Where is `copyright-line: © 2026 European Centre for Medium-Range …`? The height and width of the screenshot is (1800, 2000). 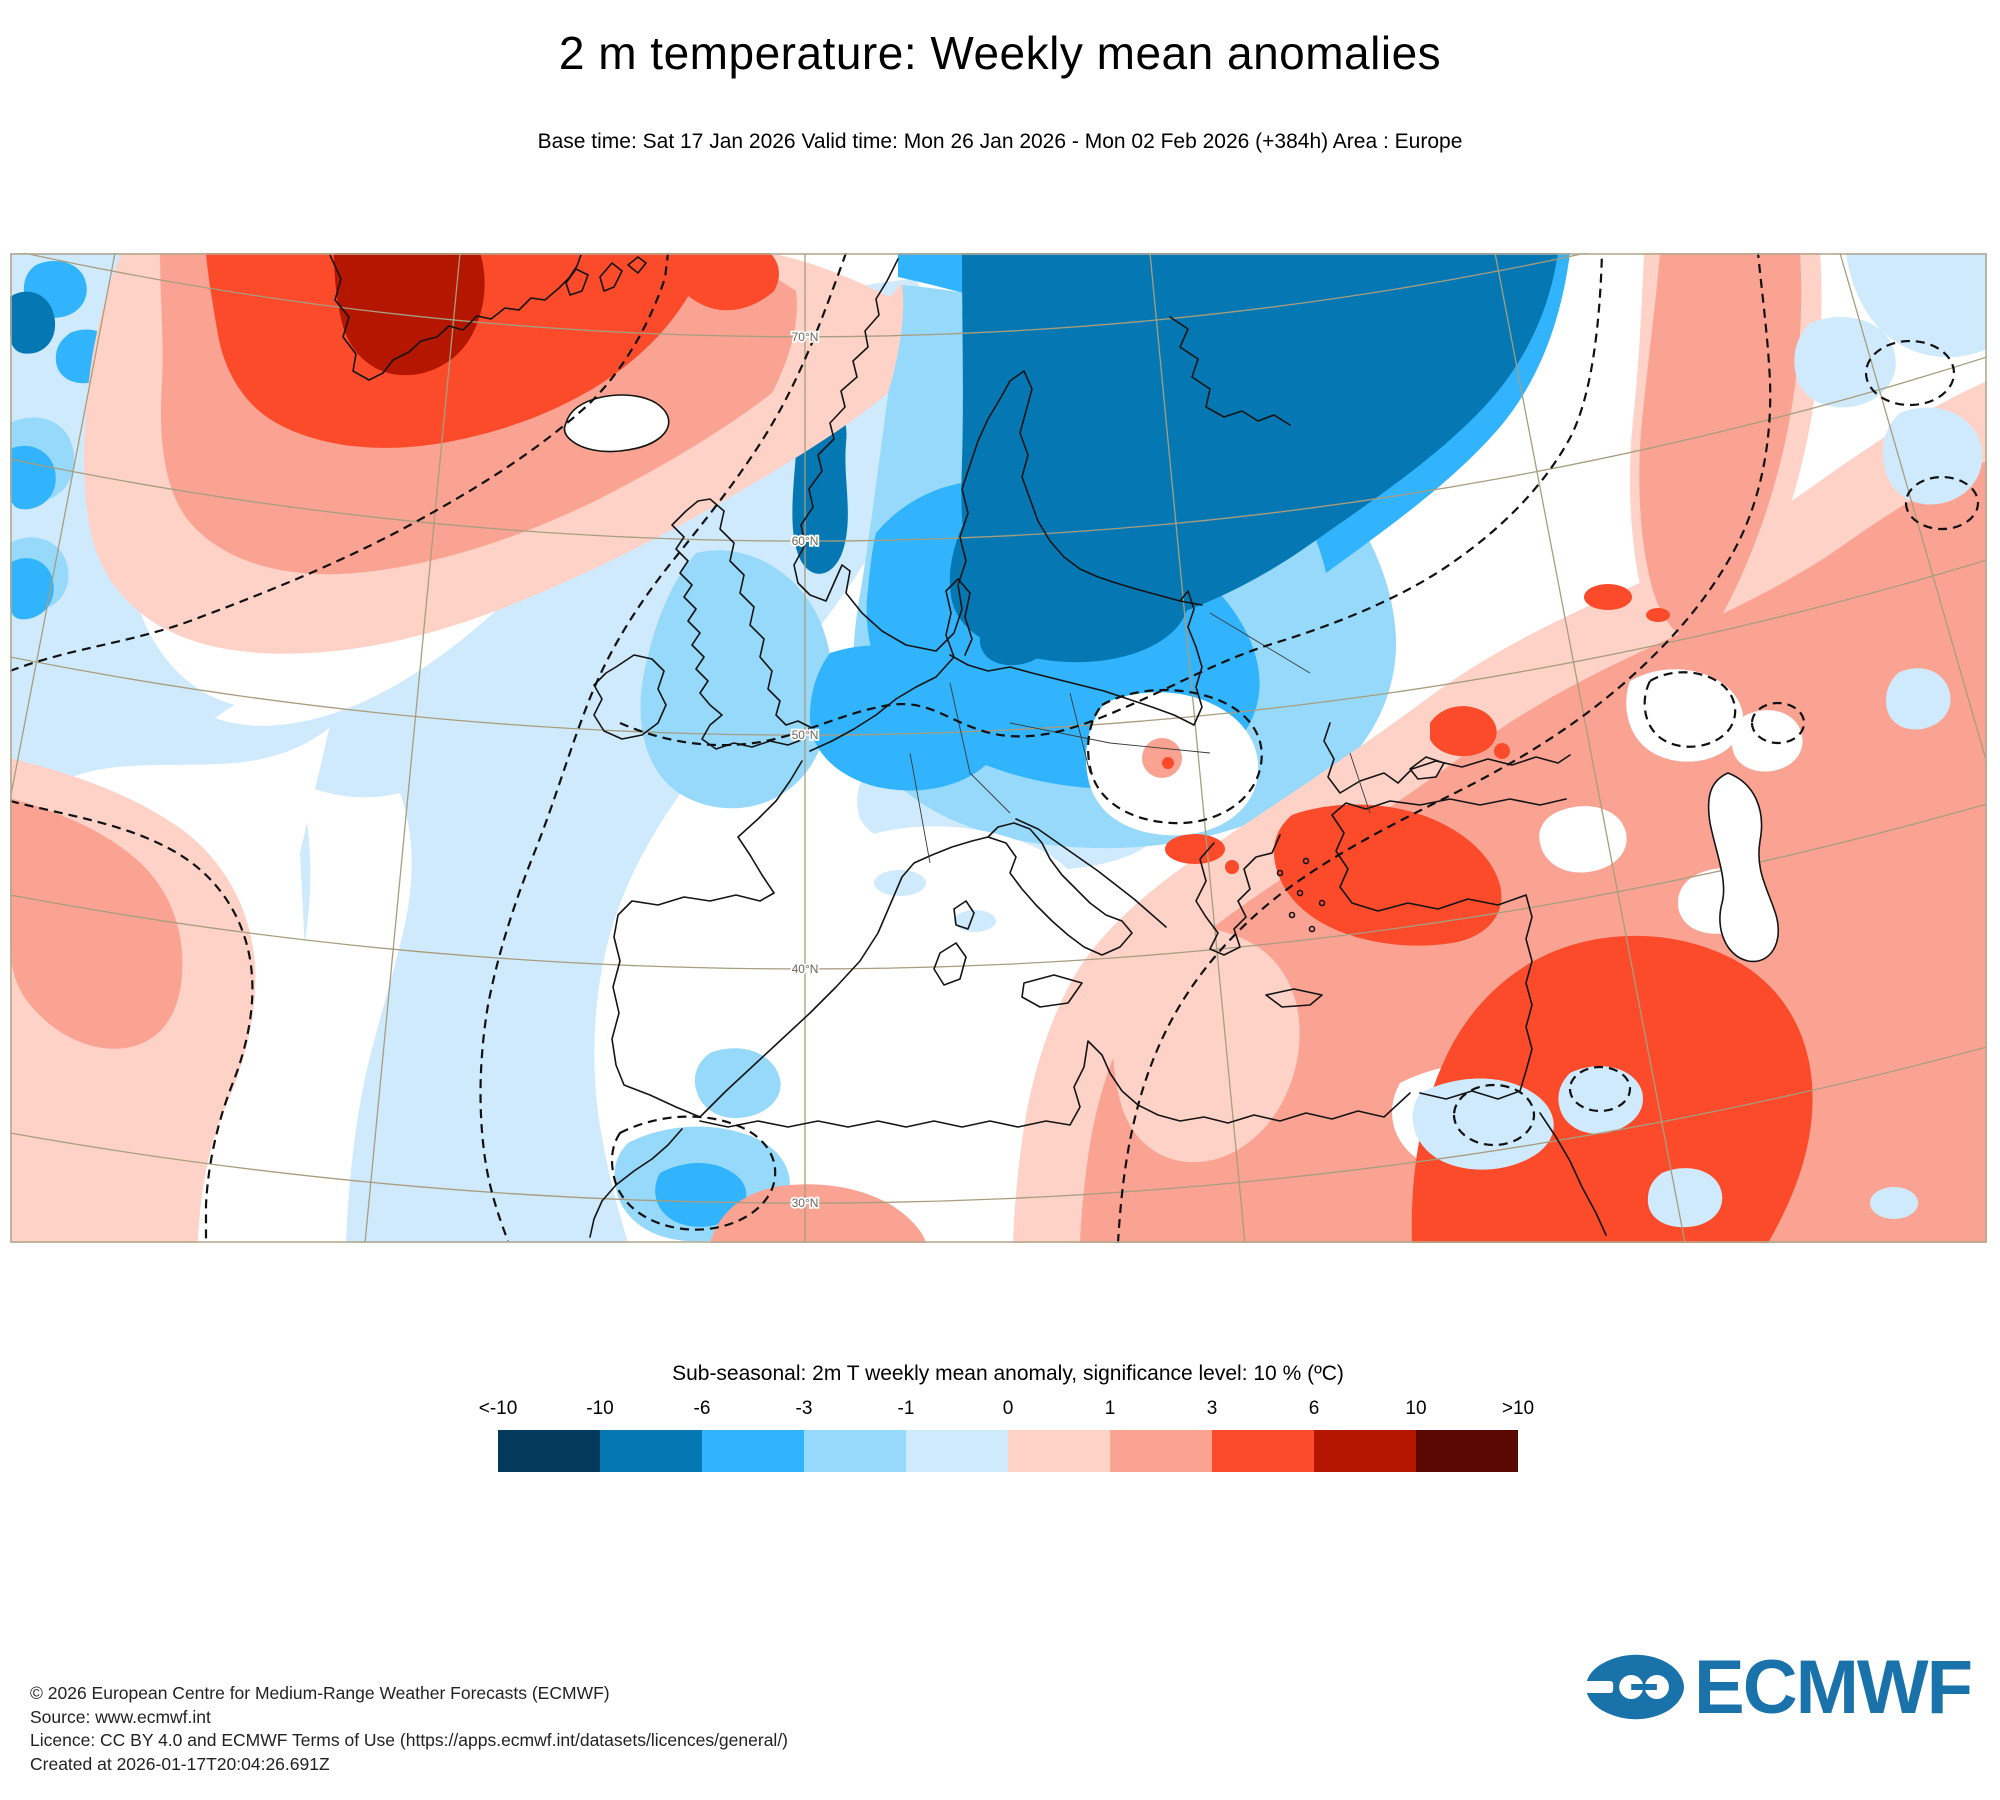
copyright-line: © 2026 European Centre for Medium-Range … is located at coordinates (320, 1693).